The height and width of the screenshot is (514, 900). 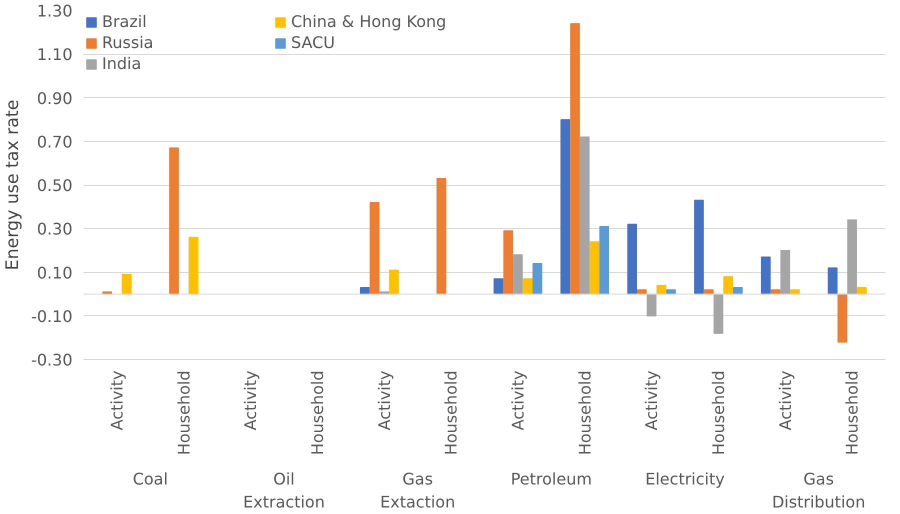 What do you see at coordinates (819, 491) in the screenshot?
I see `text: Gas Distribution` at bounding box center [819, 491].